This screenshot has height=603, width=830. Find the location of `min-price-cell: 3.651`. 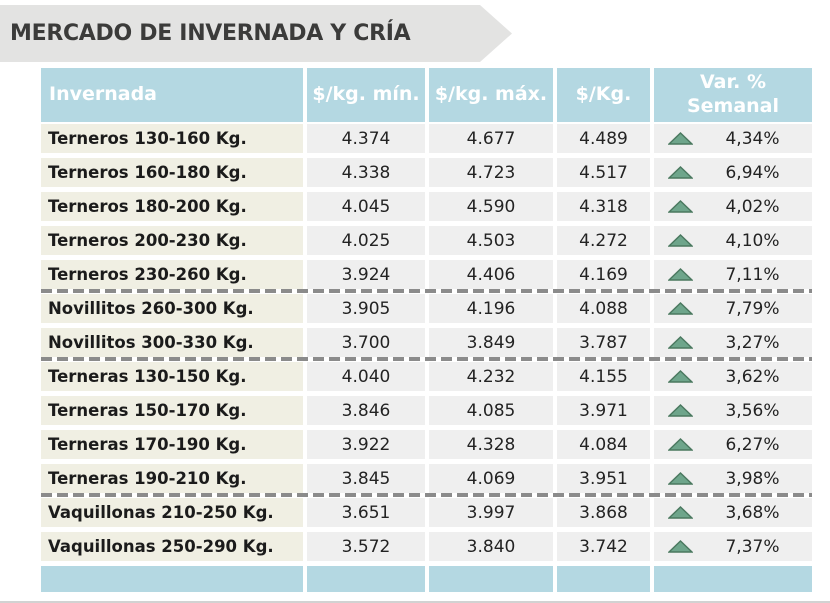

min-price-cell: 3.651 is located at coordinates (366, 512).